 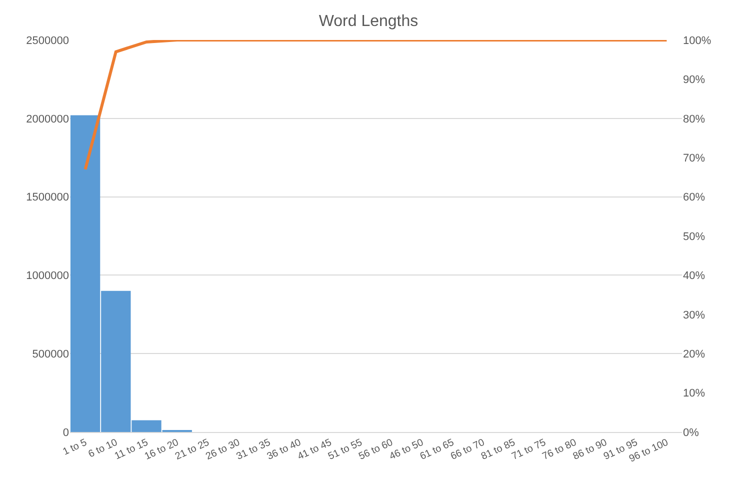 What do you see at coordinates (694, 315) in the screenshot?
I see `y2-tick-label: 30%` at bounding box center [694, 315].